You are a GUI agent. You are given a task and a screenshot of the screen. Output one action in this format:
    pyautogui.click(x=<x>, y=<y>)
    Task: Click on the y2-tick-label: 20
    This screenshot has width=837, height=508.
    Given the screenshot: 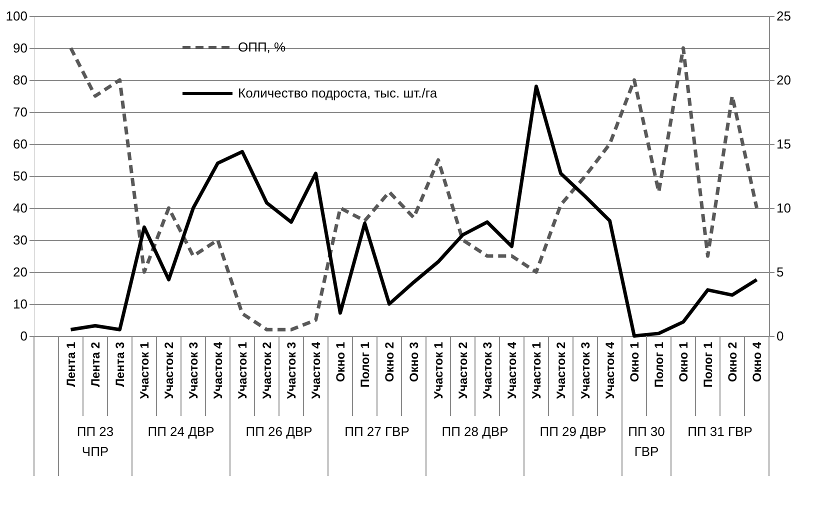 What is the action you would take?
    pyautogui.click(x=783, y=80)
    